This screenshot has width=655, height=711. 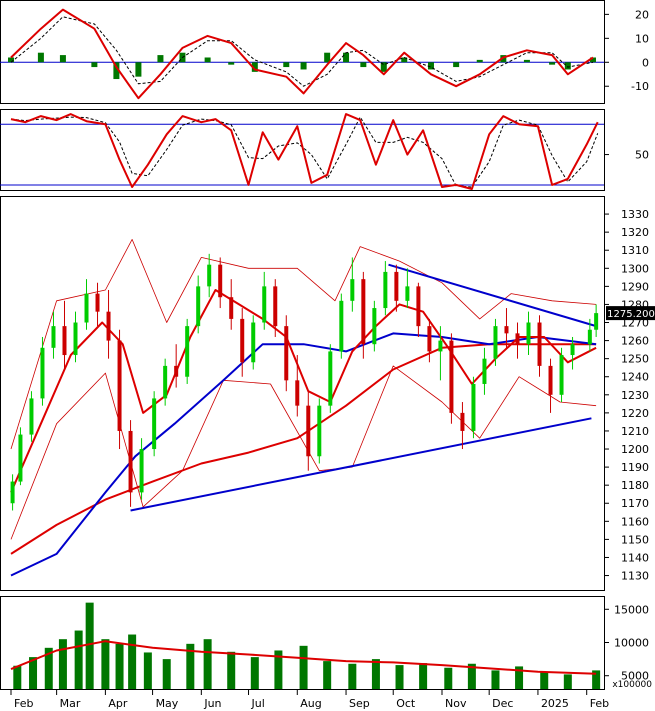 I want to click on volume-y-tick-label: 5000, so click(x=635, y=676).